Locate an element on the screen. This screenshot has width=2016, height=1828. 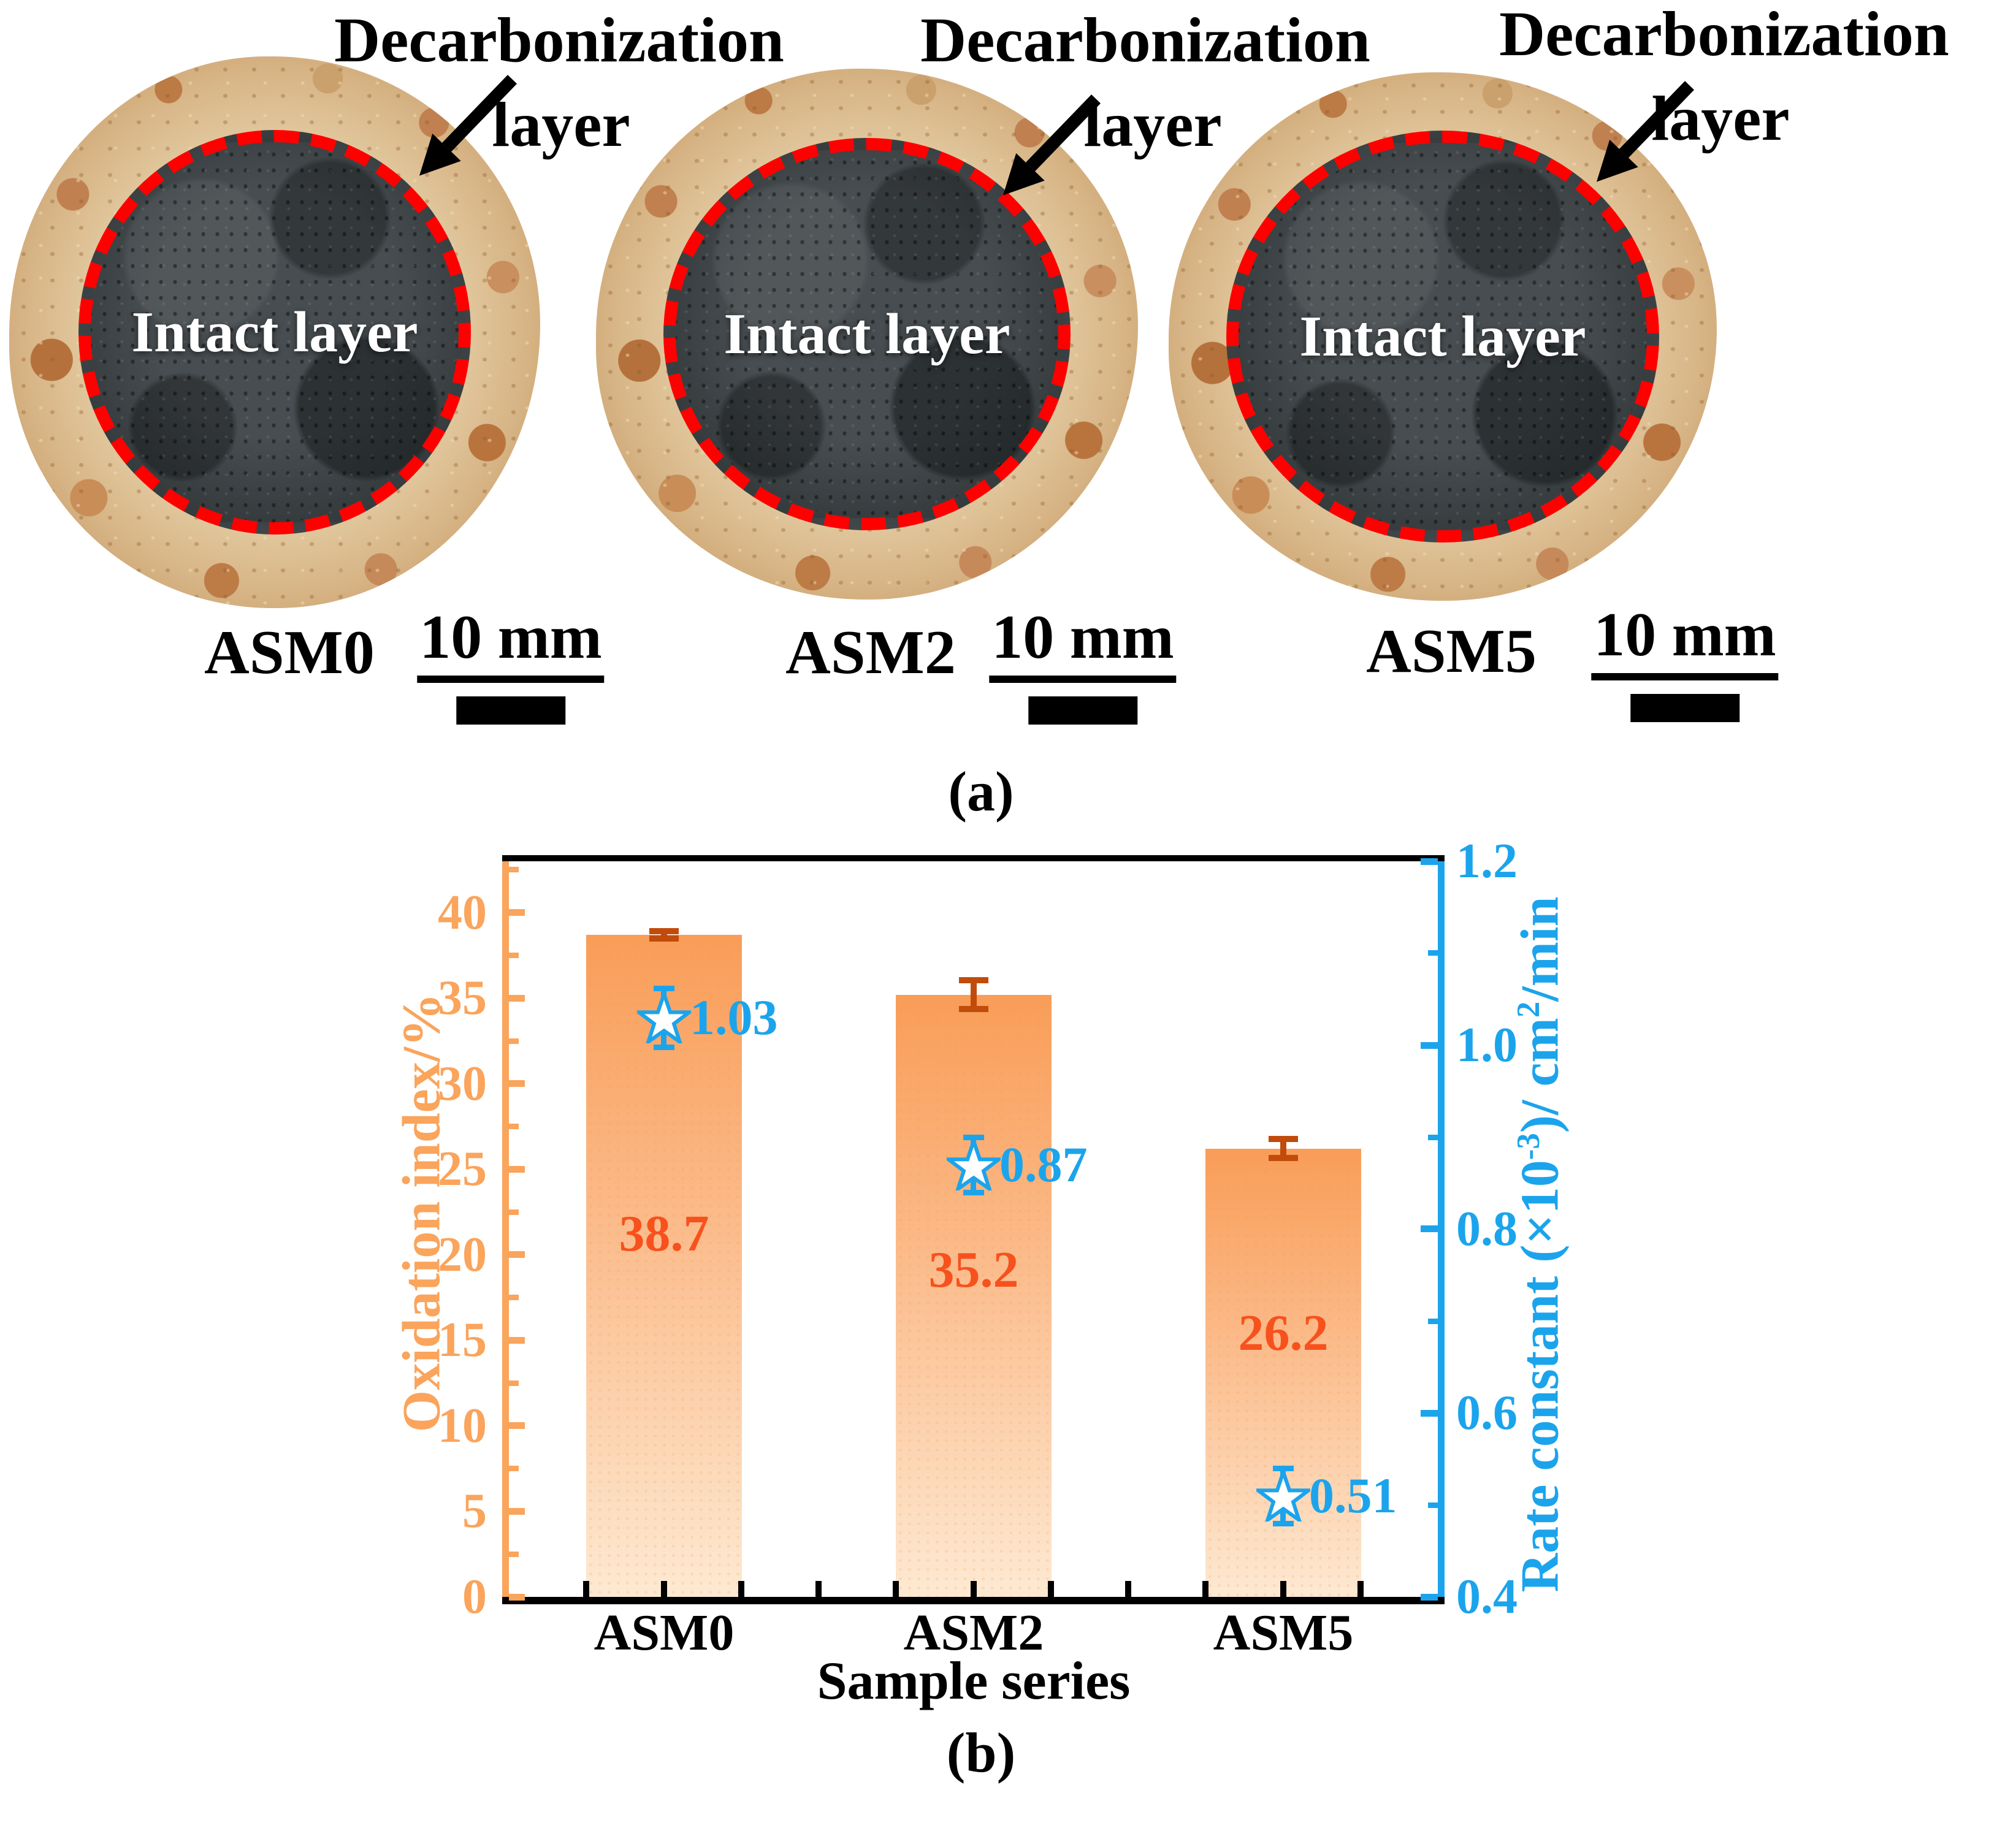
sample-name-asm0: ASM0 is located at coordinates (289, 652).